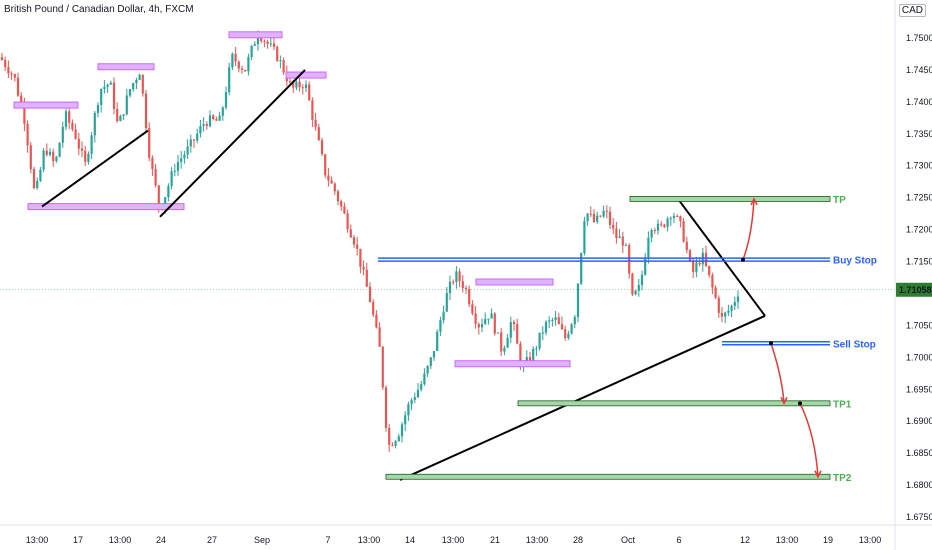 The height and width of the screenshot is (550, 932). What do you see at coordinates (919, 134) in the screenshot?
I see `y-tick-label: 1.73500` at bounding box center [919, 134].